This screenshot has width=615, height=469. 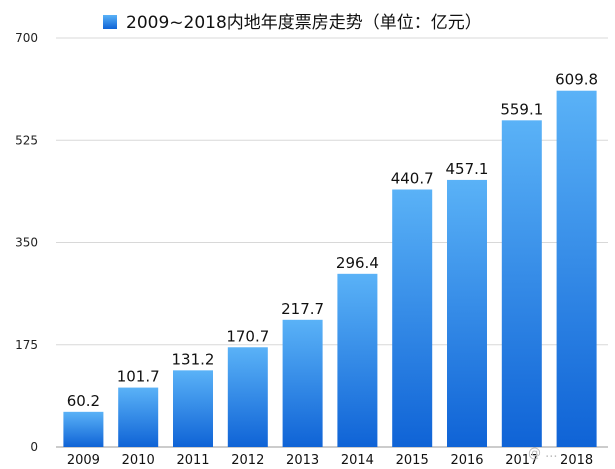 I want to click on y-tick-label: 525, so click(x=26, y=140).